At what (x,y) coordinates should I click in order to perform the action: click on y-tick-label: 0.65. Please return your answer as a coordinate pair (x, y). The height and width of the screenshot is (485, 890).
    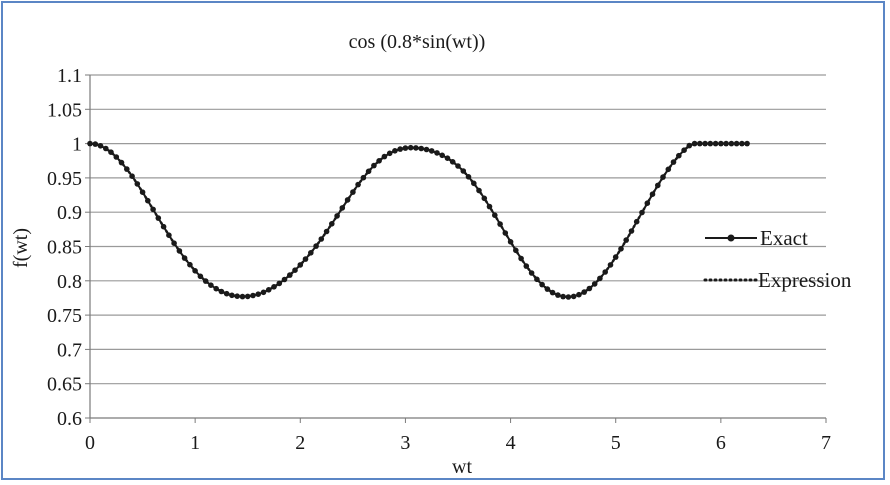
    Looking at the image, I should click on (64, 385).